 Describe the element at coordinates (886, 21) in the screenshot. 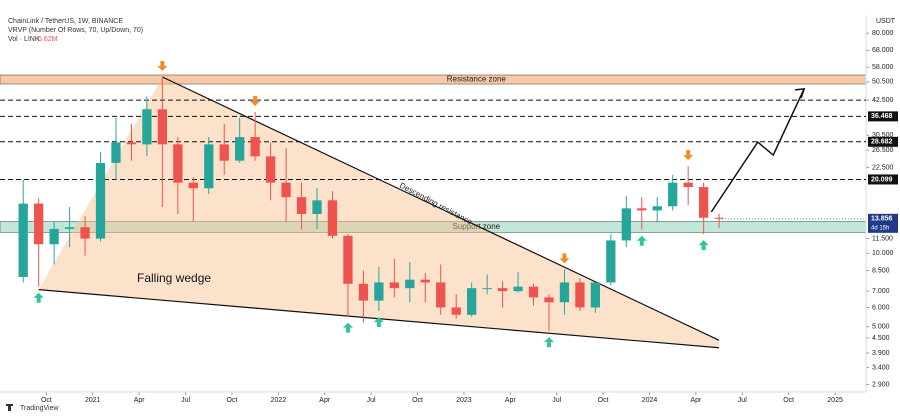

I see `currency: USDT` at that location.